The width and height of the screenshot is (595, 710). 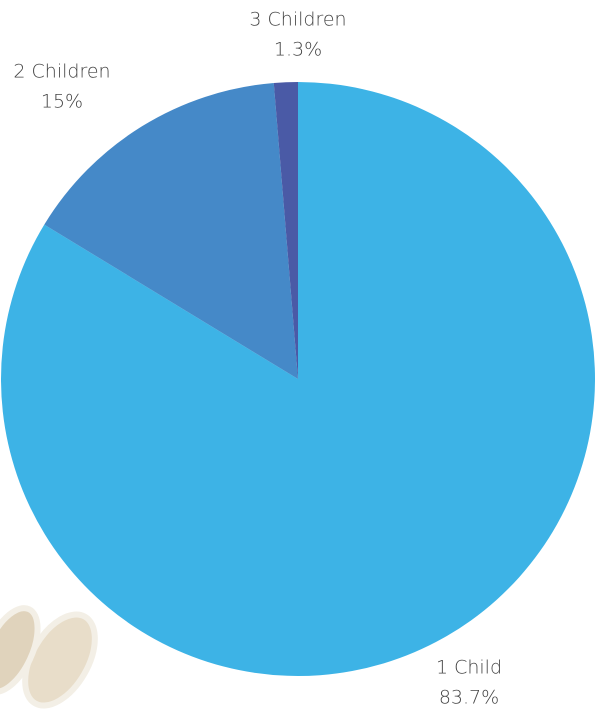 I want to click on value-label: 1.3%, so click(x=298, y=50).